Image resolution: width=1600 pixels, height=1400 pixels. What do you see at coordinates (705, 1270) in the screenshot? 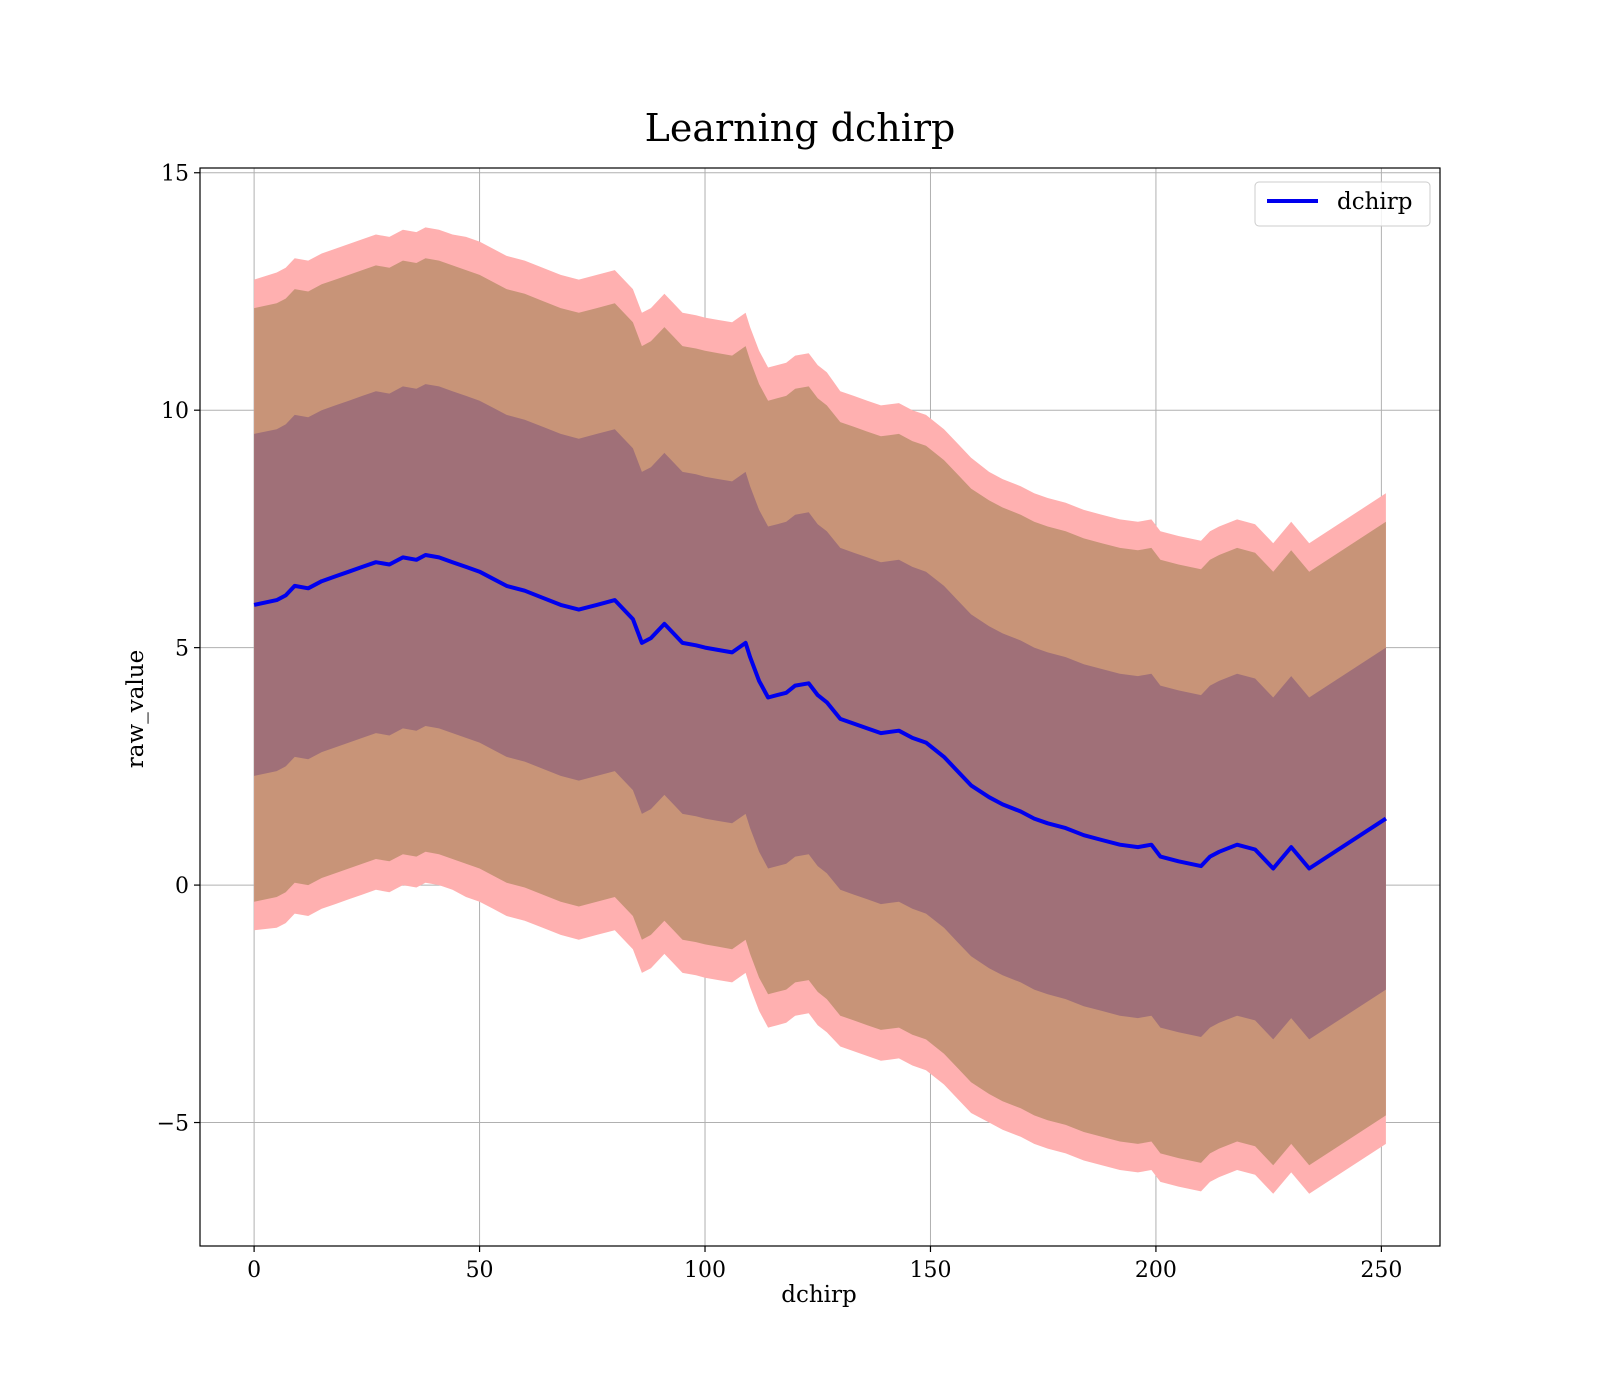
I see `x-tick-label: 100` at bounding box center [705, 1270].